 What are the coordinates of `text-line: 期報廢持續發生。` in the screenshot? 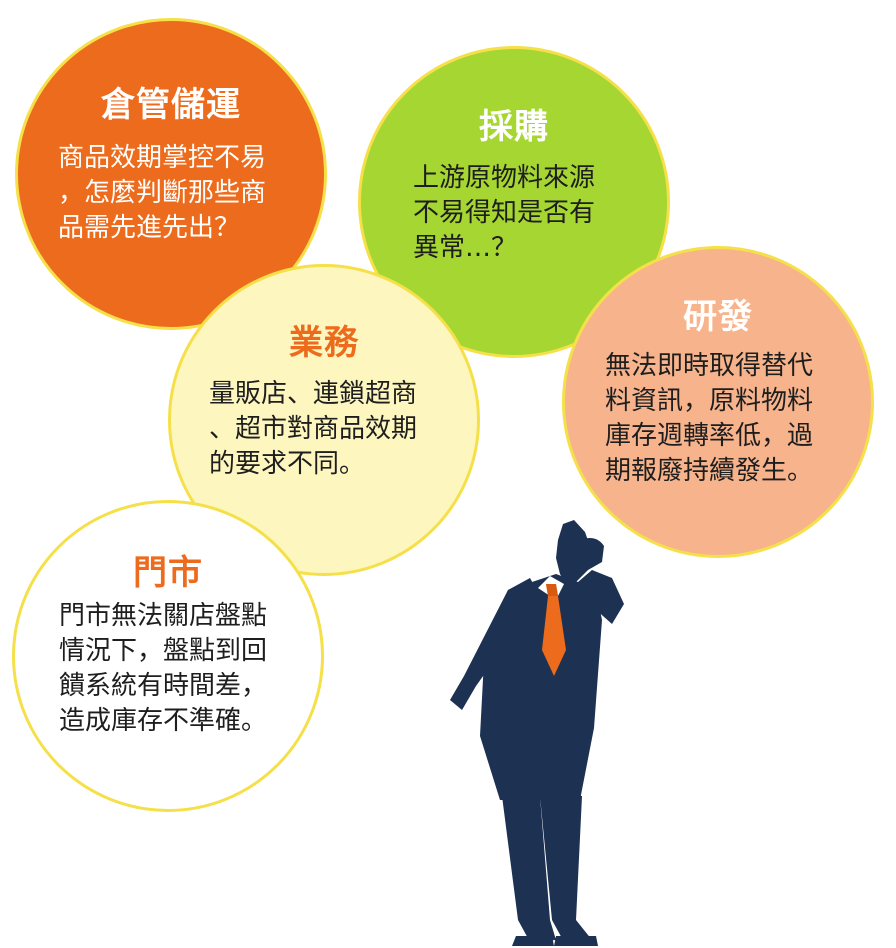 It's located at (709, 471).